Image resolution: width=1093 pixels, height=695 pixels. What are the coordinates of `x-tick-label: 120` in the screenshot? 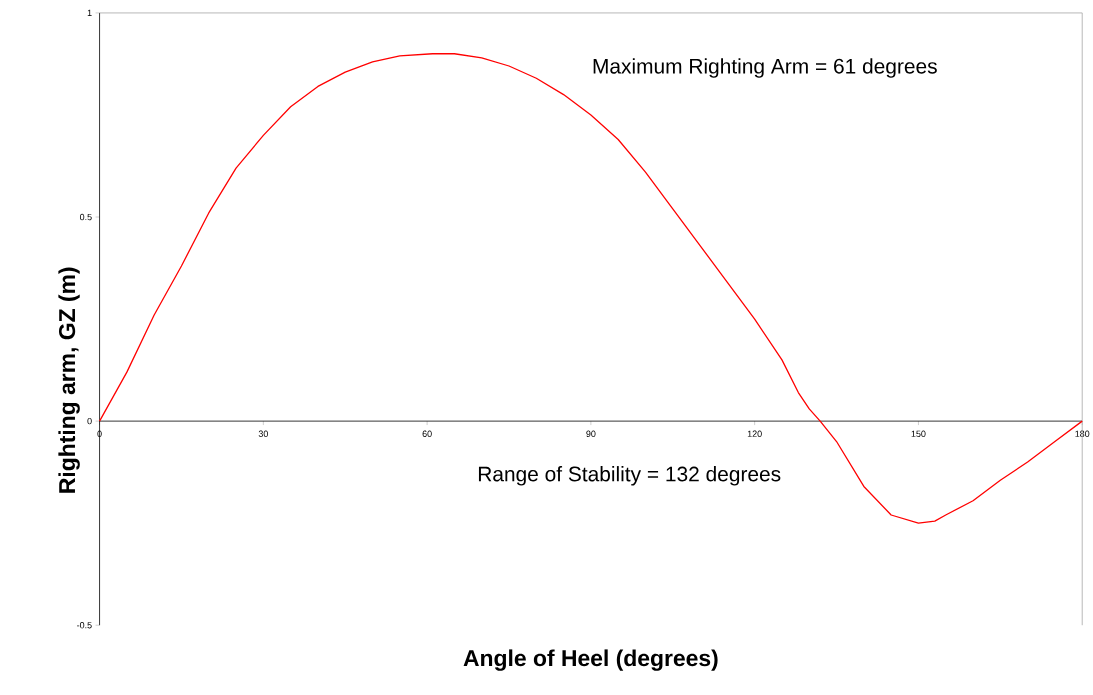 It's located at (754, 434).